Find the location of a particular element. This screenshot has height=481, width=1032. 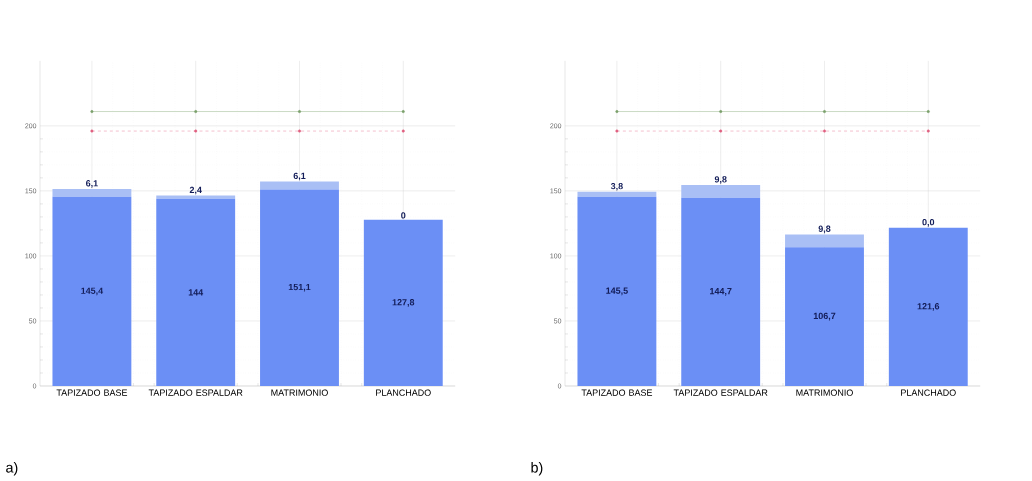

text: b) is located at coordinates (537, 469).